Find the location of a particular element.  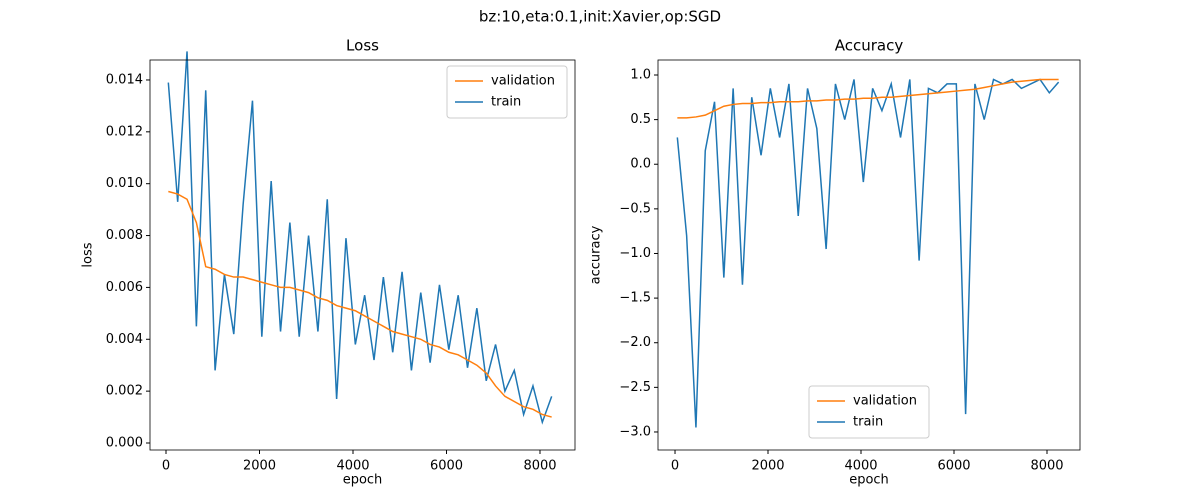

y-tick-label: 1.0 is located at coordinates (640, 74).